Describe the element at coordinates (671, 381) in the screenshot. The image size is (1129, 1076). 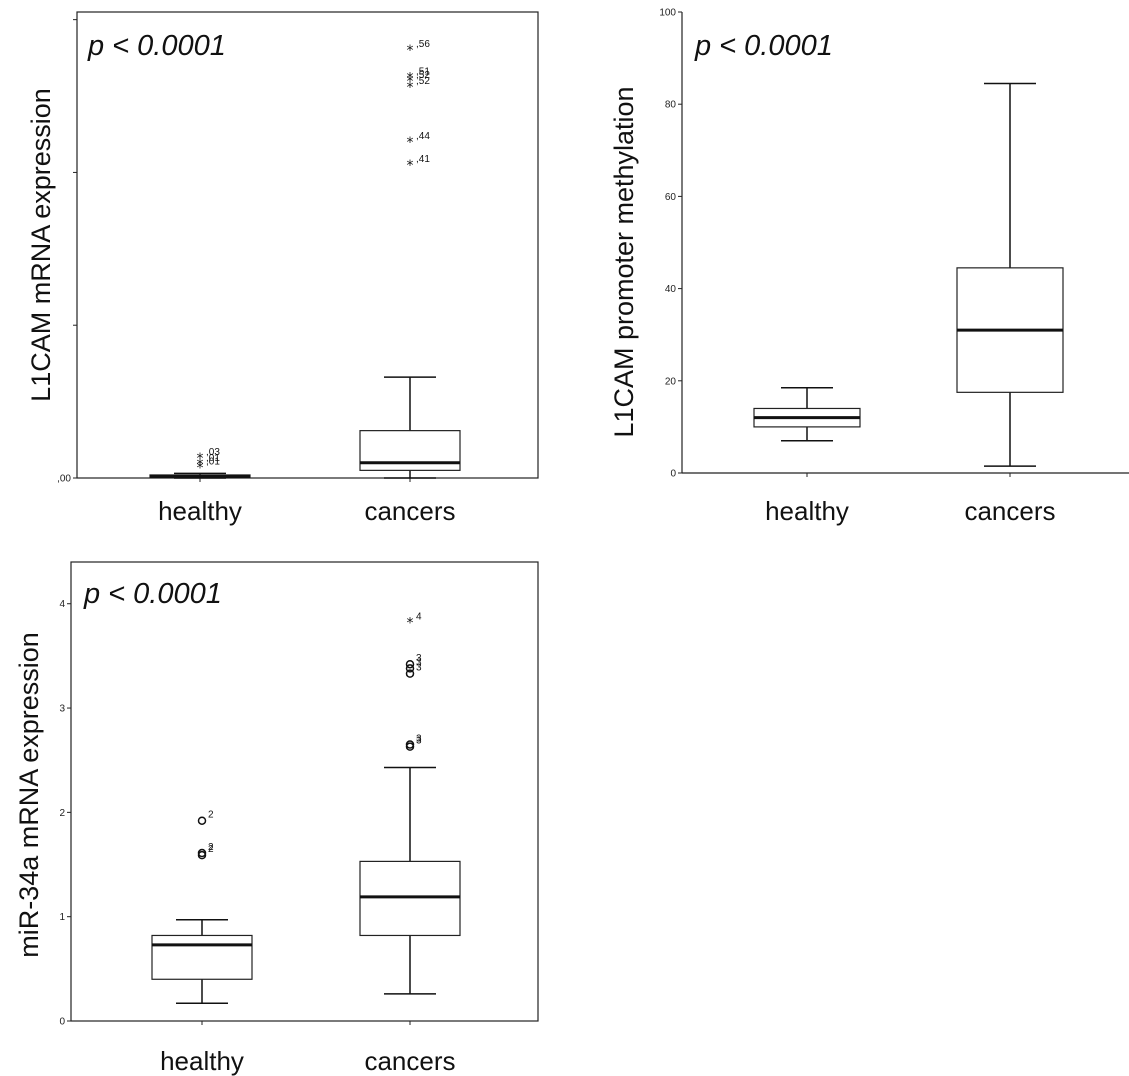
I see `y-tick-label: 20` at that location.